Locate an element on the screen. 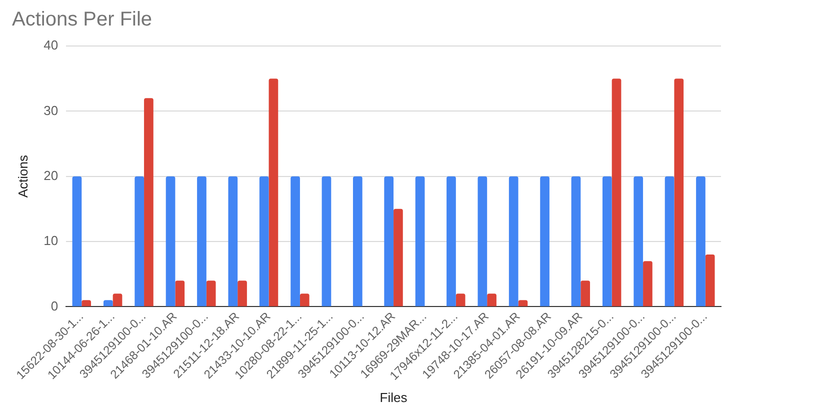 The image size is (839, 418). chart-title: Actions Per File is located at coordinates (82, 19).